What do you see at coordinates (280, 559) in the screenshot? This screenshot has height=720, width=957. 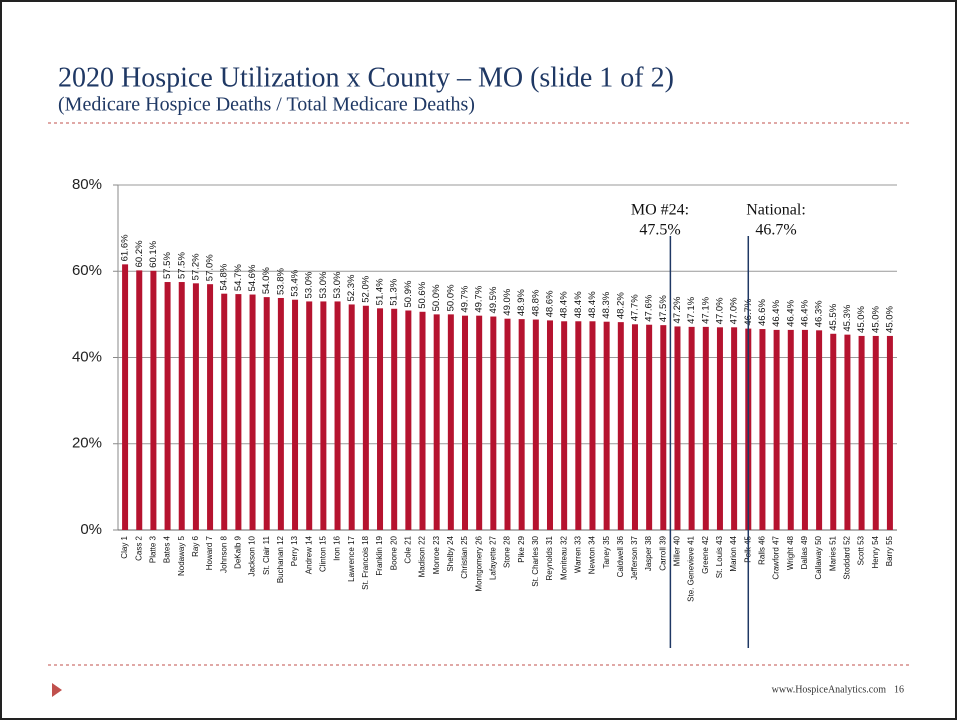 I see `x-tick-label: Buchanan 12` at bounding box center [280, 559].